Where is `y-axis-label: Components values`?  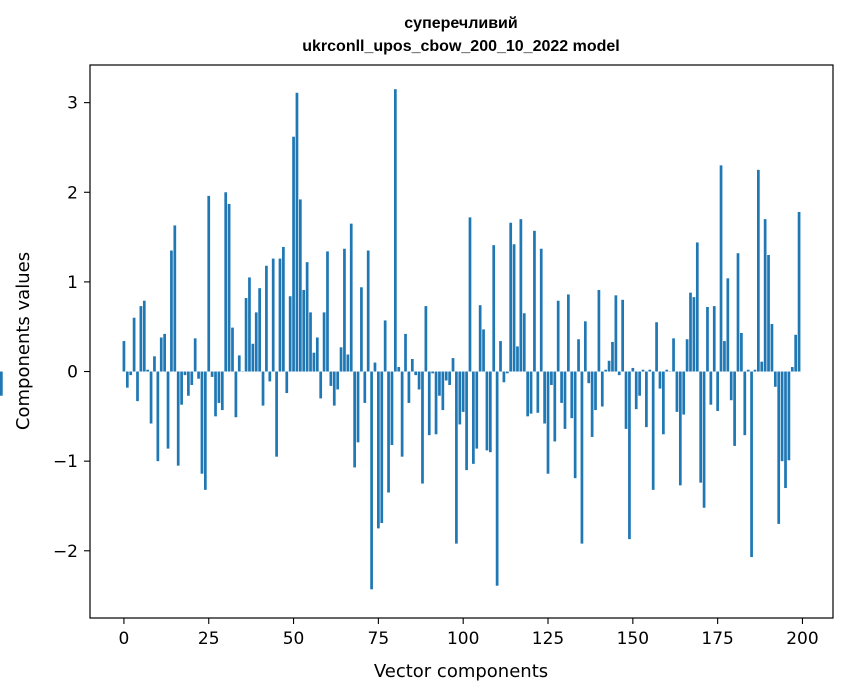 y-axis-label: Components values is located at coordinates (23, 341).